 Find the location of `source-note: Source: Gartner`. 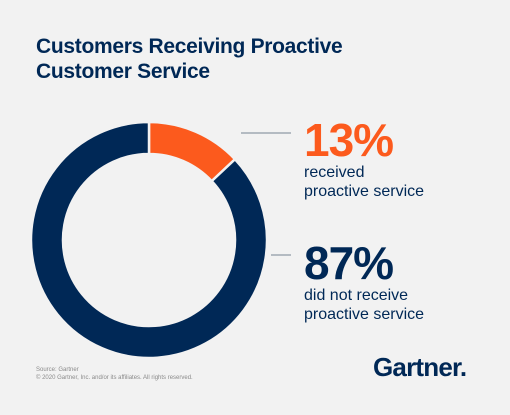

source-note: Source: Gartner is located at coordinates (57, 370).